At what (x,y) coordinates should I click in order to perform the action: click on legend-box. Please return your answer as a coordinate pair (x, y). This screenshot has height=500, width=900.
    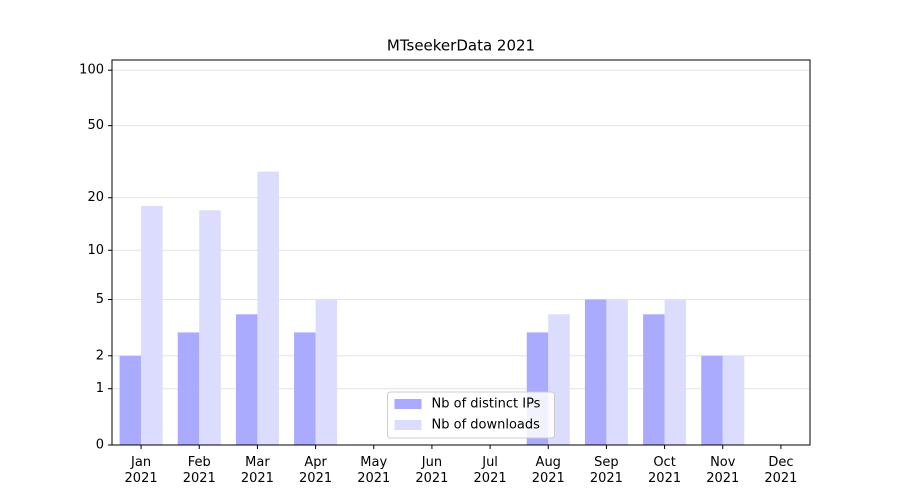
    Looking at the image, I should click on (471, 415).